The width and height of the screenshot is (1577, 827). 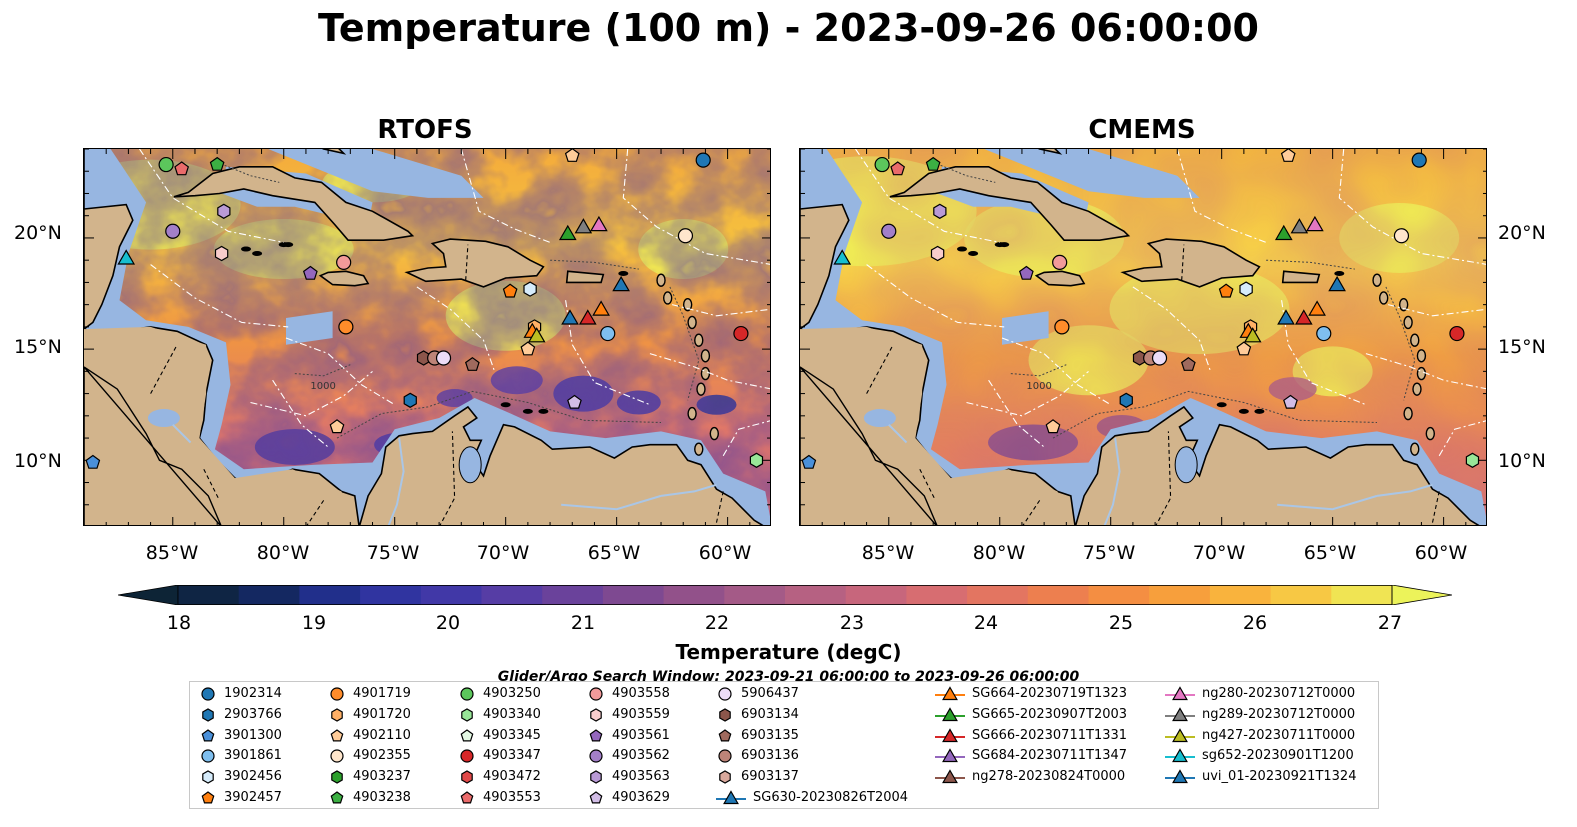 I want to click on legend-entry-label: 4902355, so click(x=382, y=756).